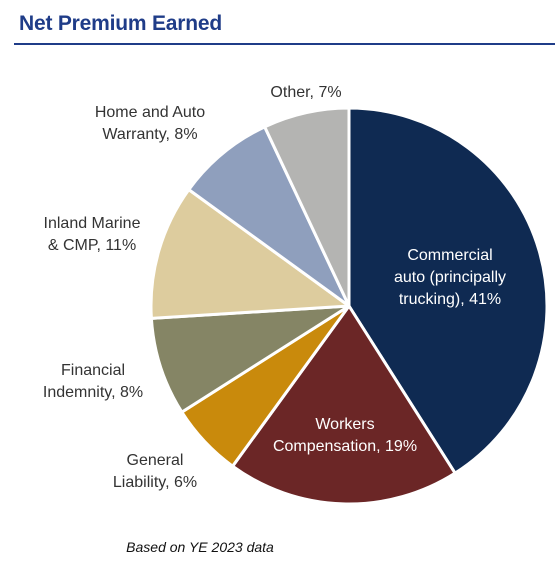 This screenshot has height=568, width=555. What do you see at coordinates (150, 123) in the screenshot?
I see `slice-label-home-and-auto-warranty: Home and Auto Warranty, 8%` at bounding box center [150, 123].